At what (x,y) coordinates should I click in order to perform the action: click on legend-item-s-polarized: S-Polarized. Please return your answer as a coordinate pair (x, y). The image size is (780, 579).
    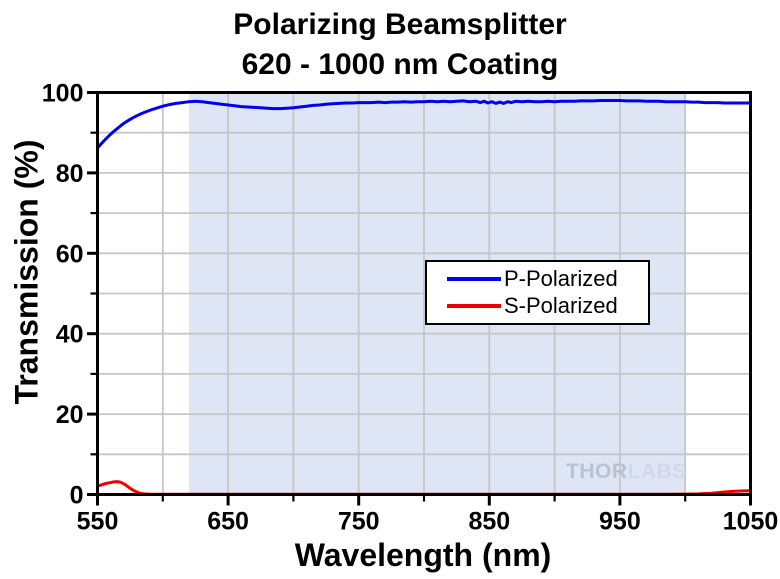
    Looking at the image, I should click on (547, 306).